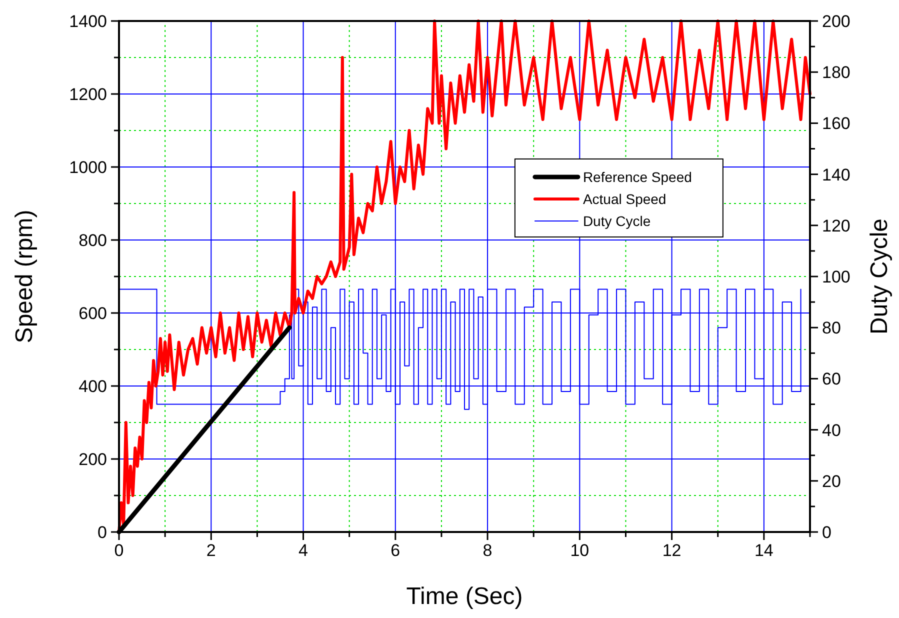 Image resolution: width=899 pixels, height=618 pixels. I want to click on x-tick-label: 12, so click(672, 550).